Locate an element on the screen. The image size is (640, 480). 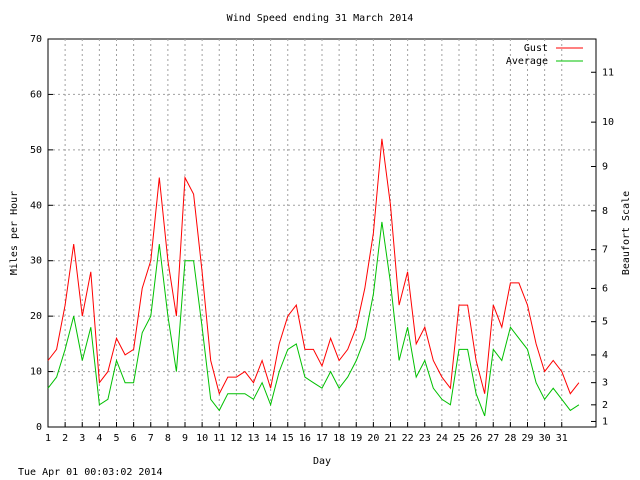
y2-tick-label: 11 is located at coordinates (608, 72).